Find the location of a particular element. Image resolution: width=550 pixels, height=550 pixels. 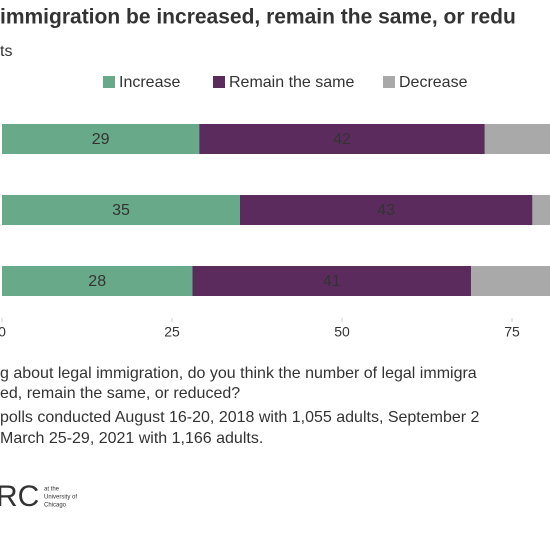

value-label: 41 is located at coordinates (332, 281).